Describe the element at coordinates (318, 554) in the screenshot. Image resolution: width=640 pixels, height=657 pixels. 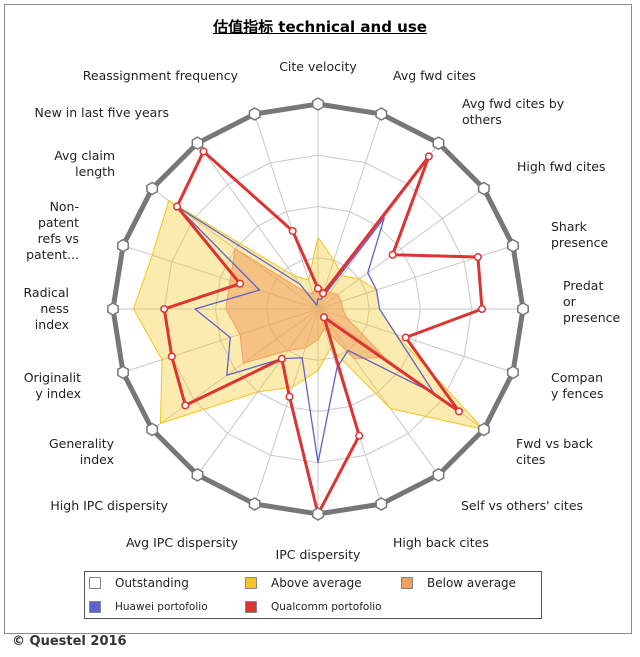
I see `axis-label: IPC dispersity` at that location.